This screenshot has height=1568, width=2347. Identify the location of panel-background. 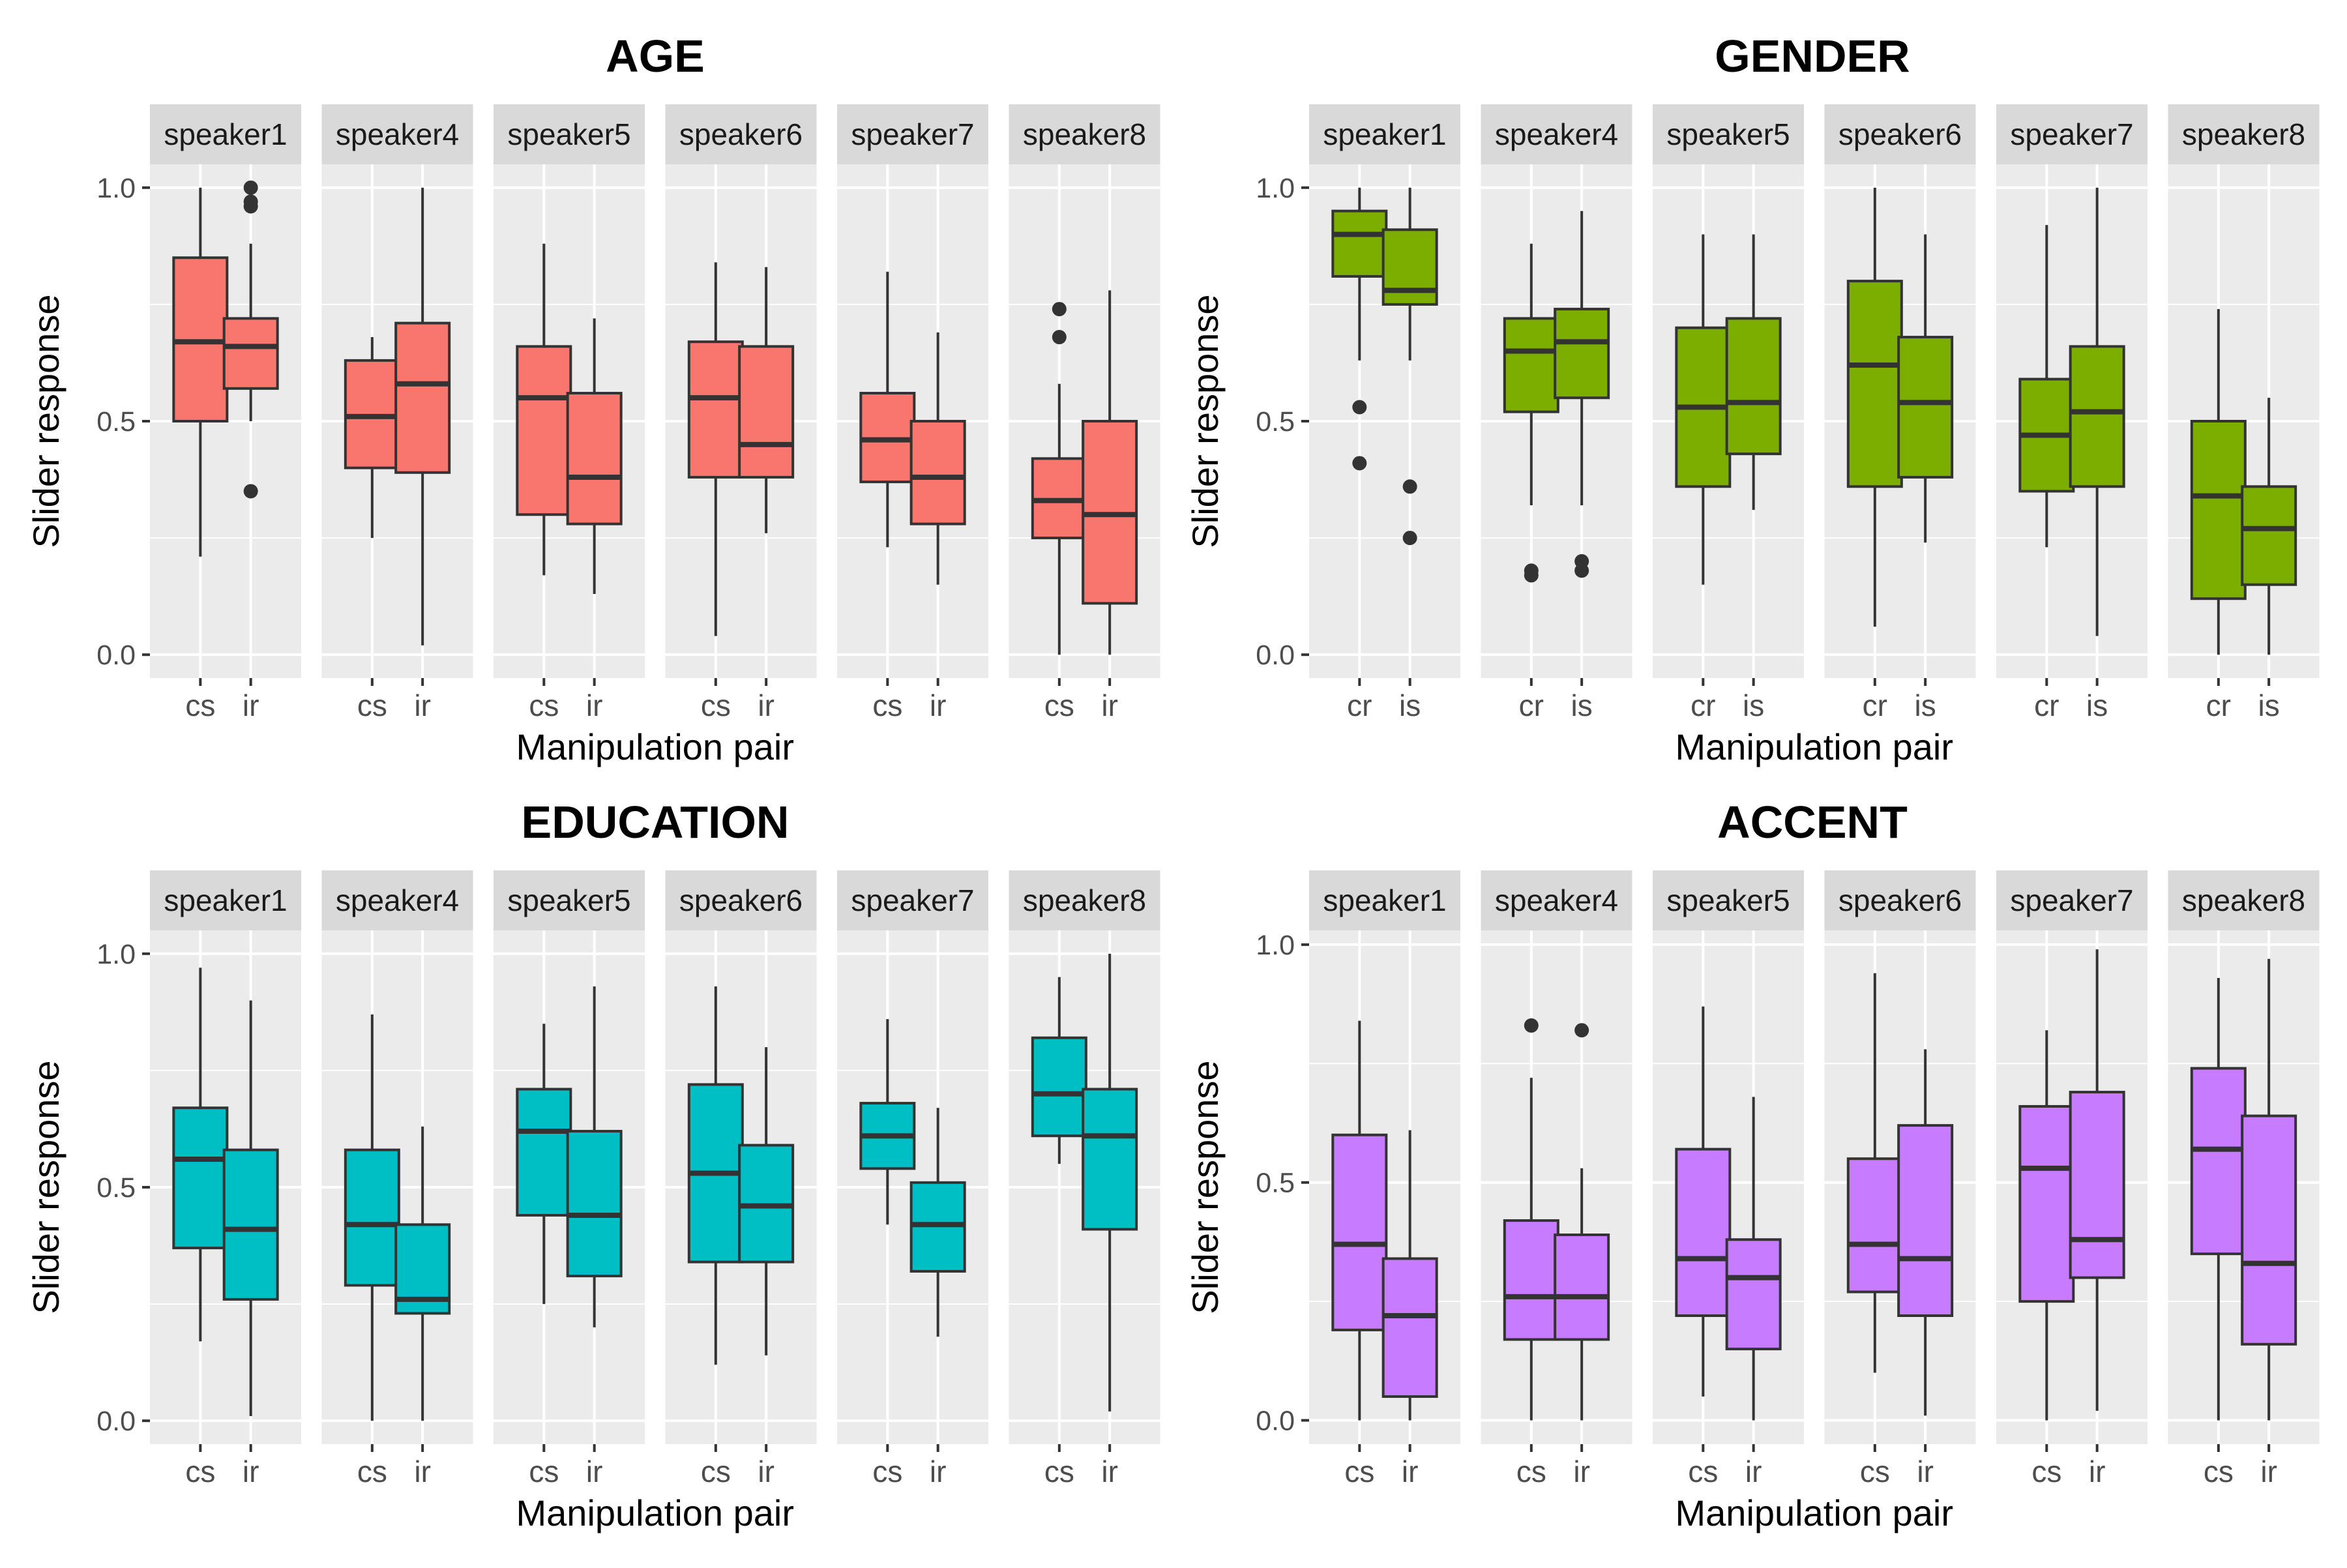
(1556, 1187).